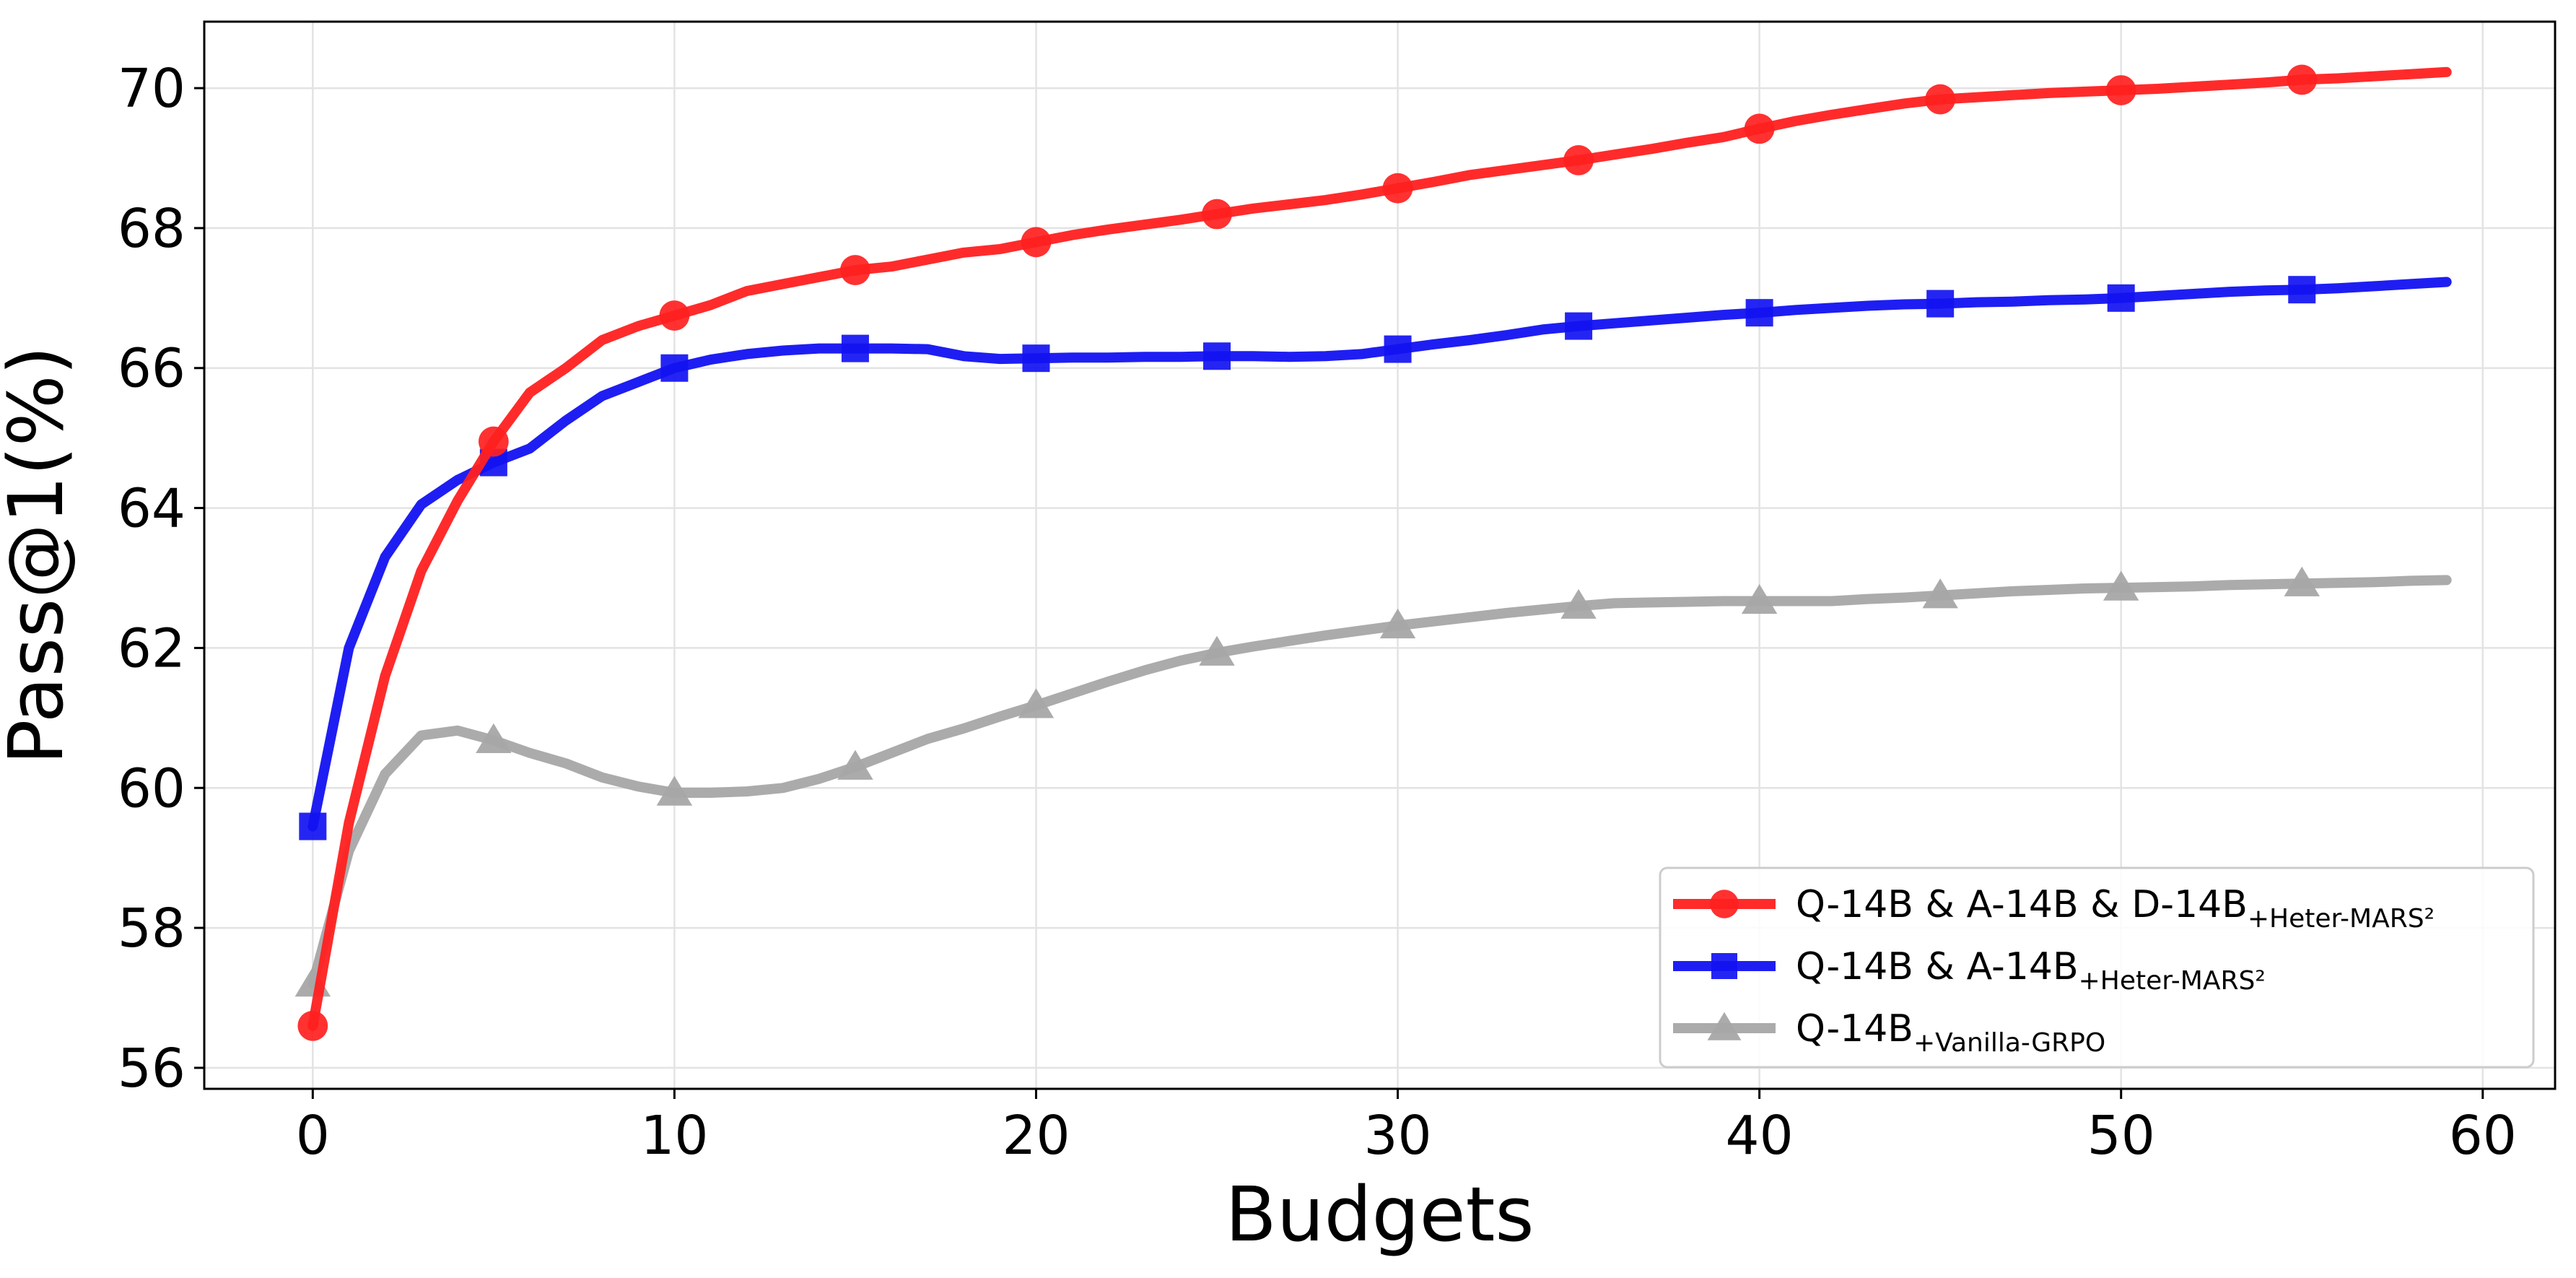 This screenshot has height=1278, width=2576. I want to click on x-tick-label: 40, so click(1760, 1136).